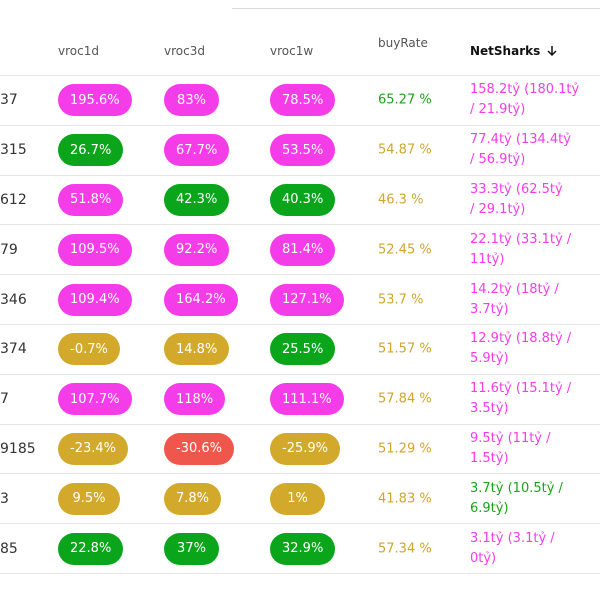  Describe the element at coordinates (201, 299) in the screenshot. I see `v3d-badge: 164.2%` at that location.